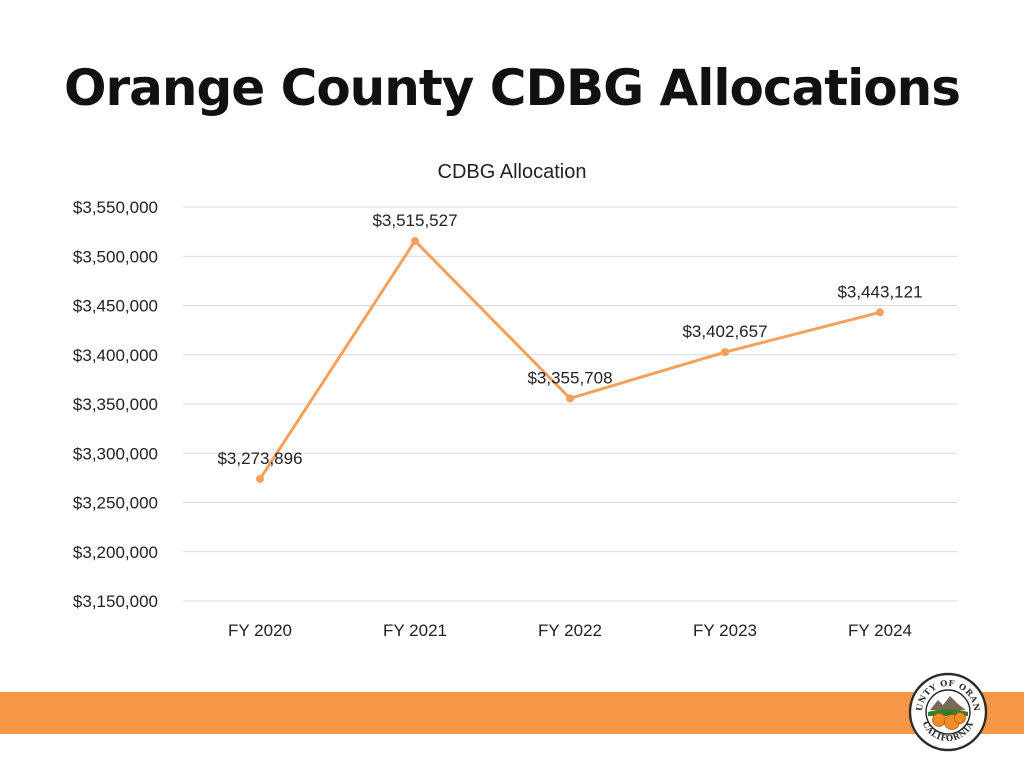 This screenshot has height=768, width=1024. I want to click on x-tick-label: FY 2021, so click(415, 630).